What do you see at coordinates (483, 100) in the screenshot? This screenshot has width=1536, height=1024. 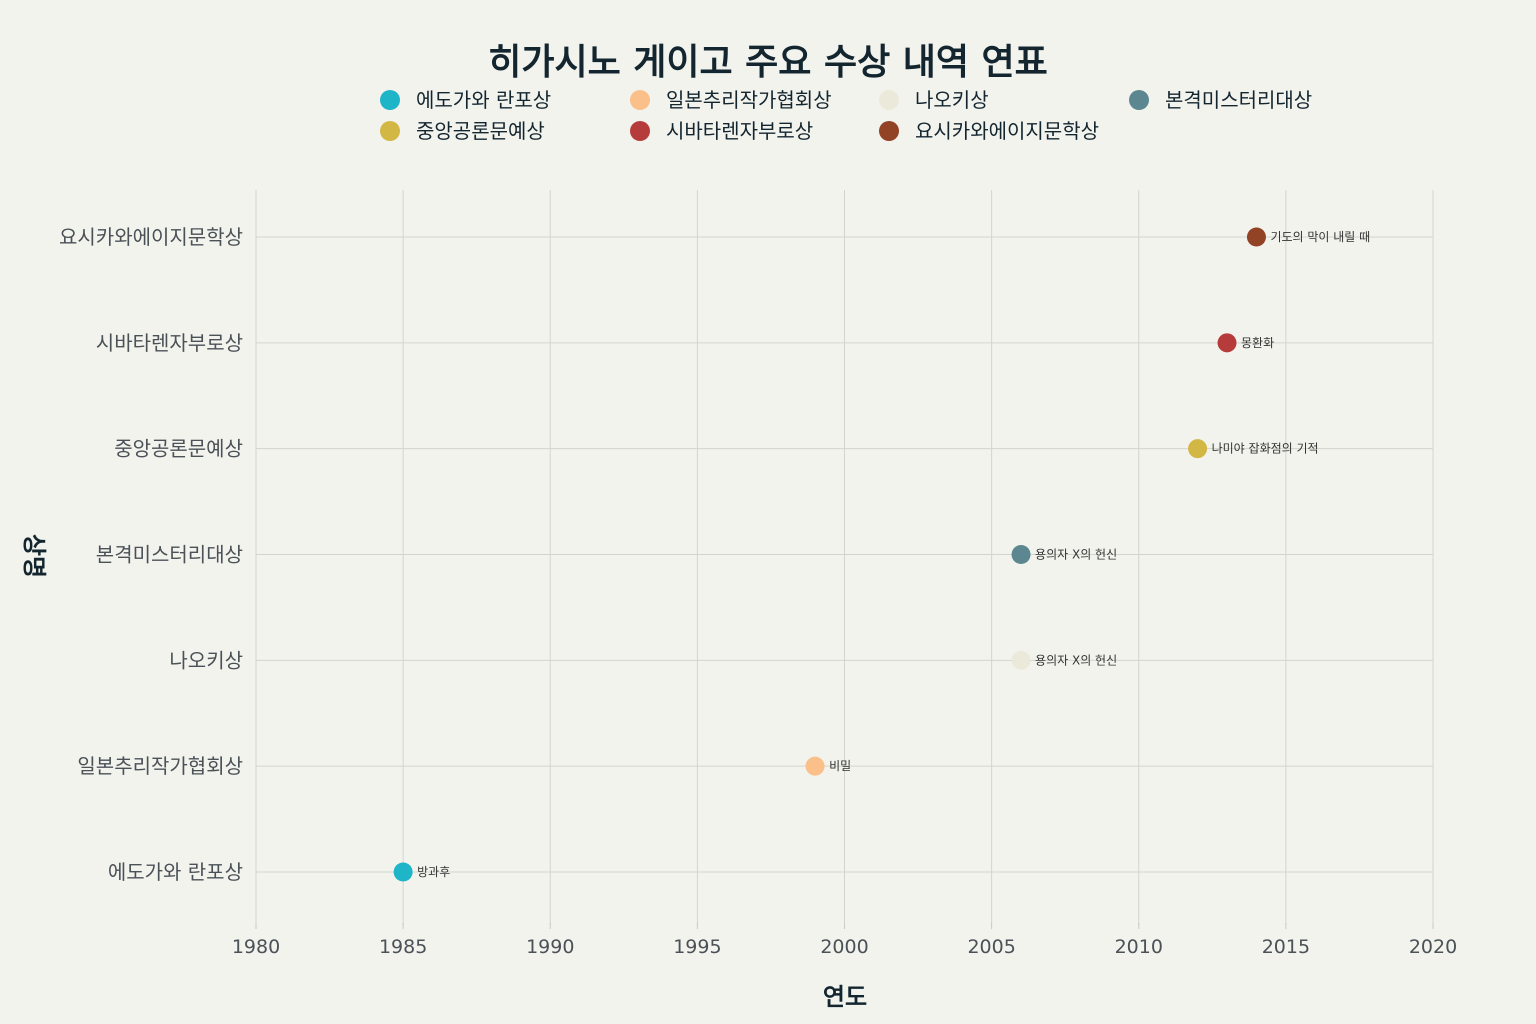 I see `legend-label: 에도가와 란포상` at bounding box center [483, 100].